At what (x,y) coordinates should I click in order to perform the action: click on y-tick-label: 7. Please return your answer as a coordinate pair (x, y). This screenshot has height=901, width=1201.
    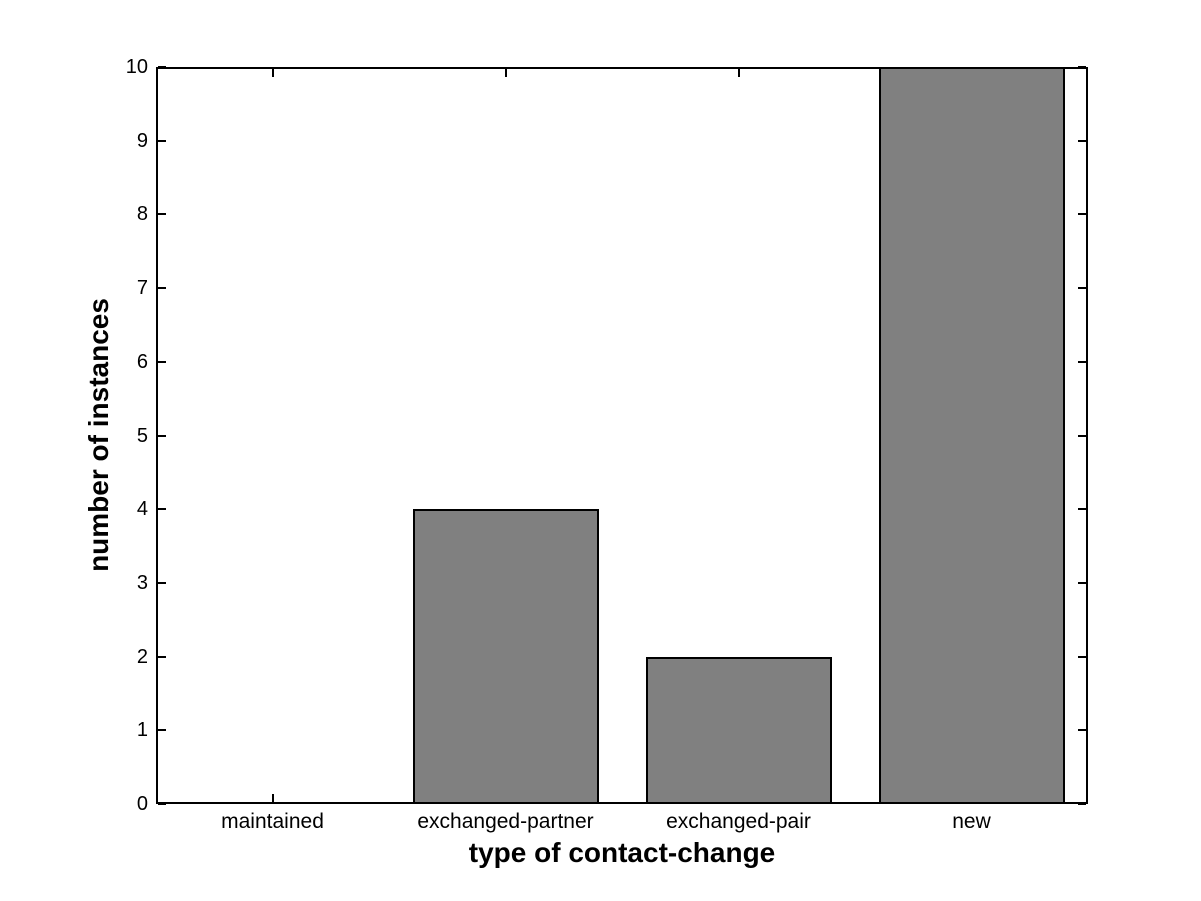
    Looking at the image, I should click on (142, 288).